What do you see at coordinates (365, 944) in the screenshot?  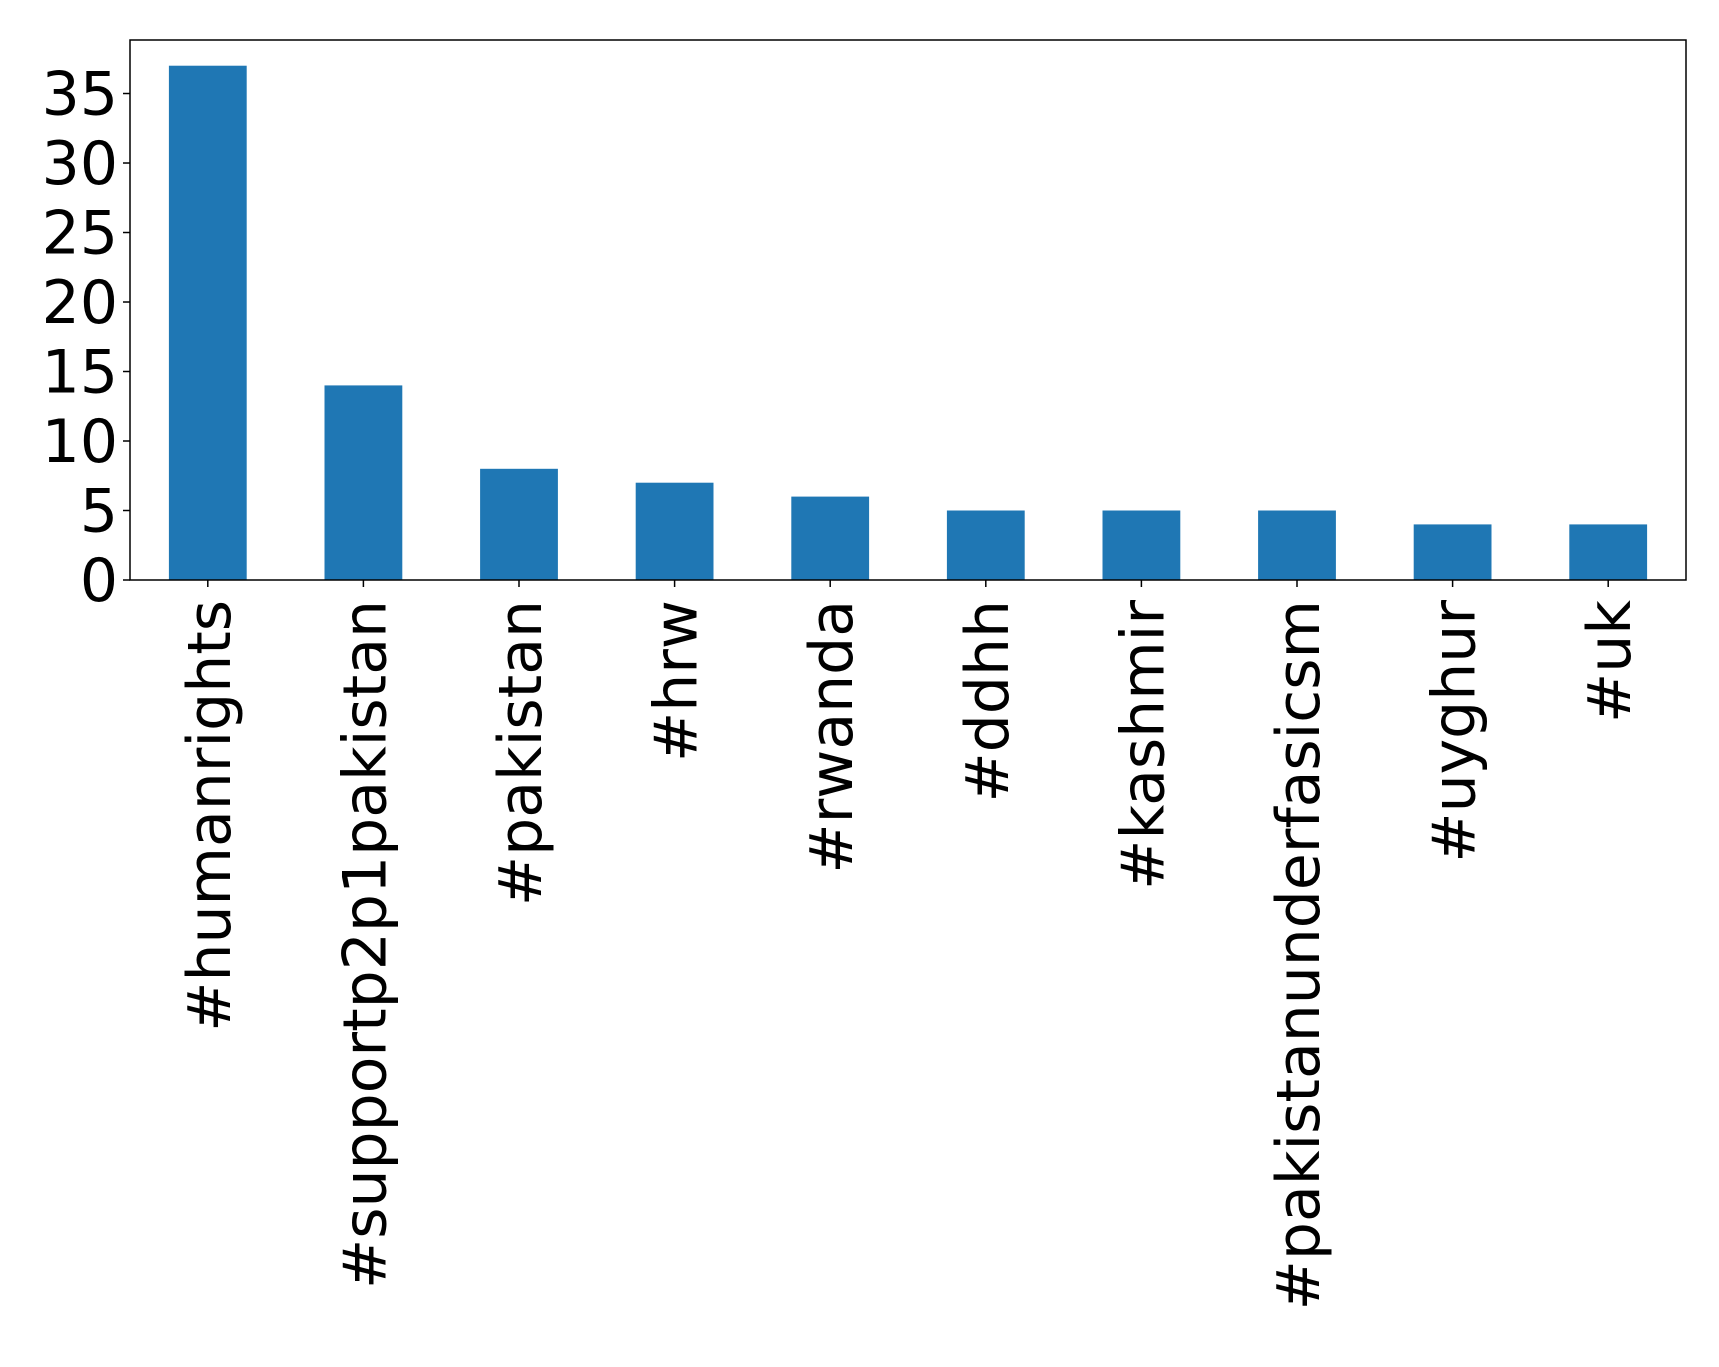 I see `x-tick-label: #supportp2p1pakistan` at bounding box center [365, 944].